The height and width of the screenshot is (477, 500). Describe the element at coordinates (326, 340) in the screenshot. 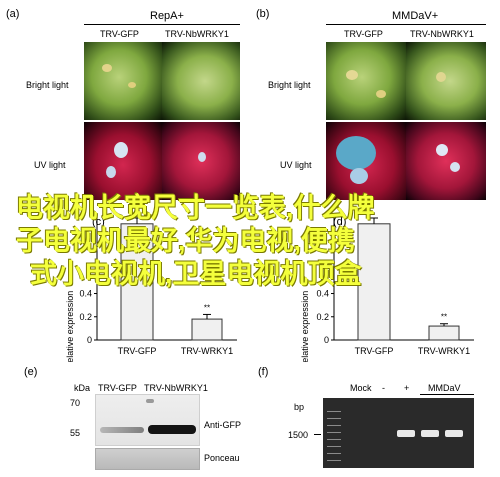

I see `chart-d-ytick-label: 0` at that location.